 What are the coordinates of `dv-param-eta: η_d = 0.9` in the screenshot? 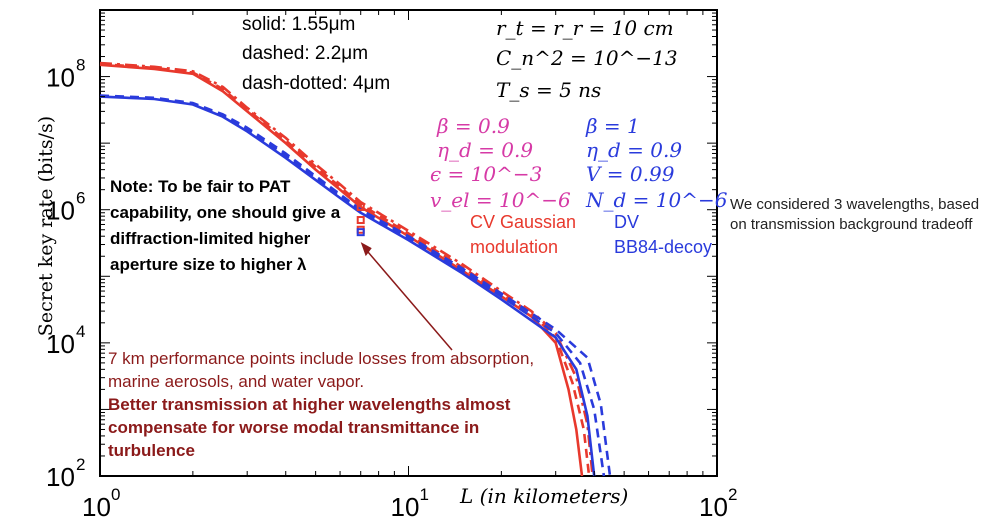 It's located at (634, 150).